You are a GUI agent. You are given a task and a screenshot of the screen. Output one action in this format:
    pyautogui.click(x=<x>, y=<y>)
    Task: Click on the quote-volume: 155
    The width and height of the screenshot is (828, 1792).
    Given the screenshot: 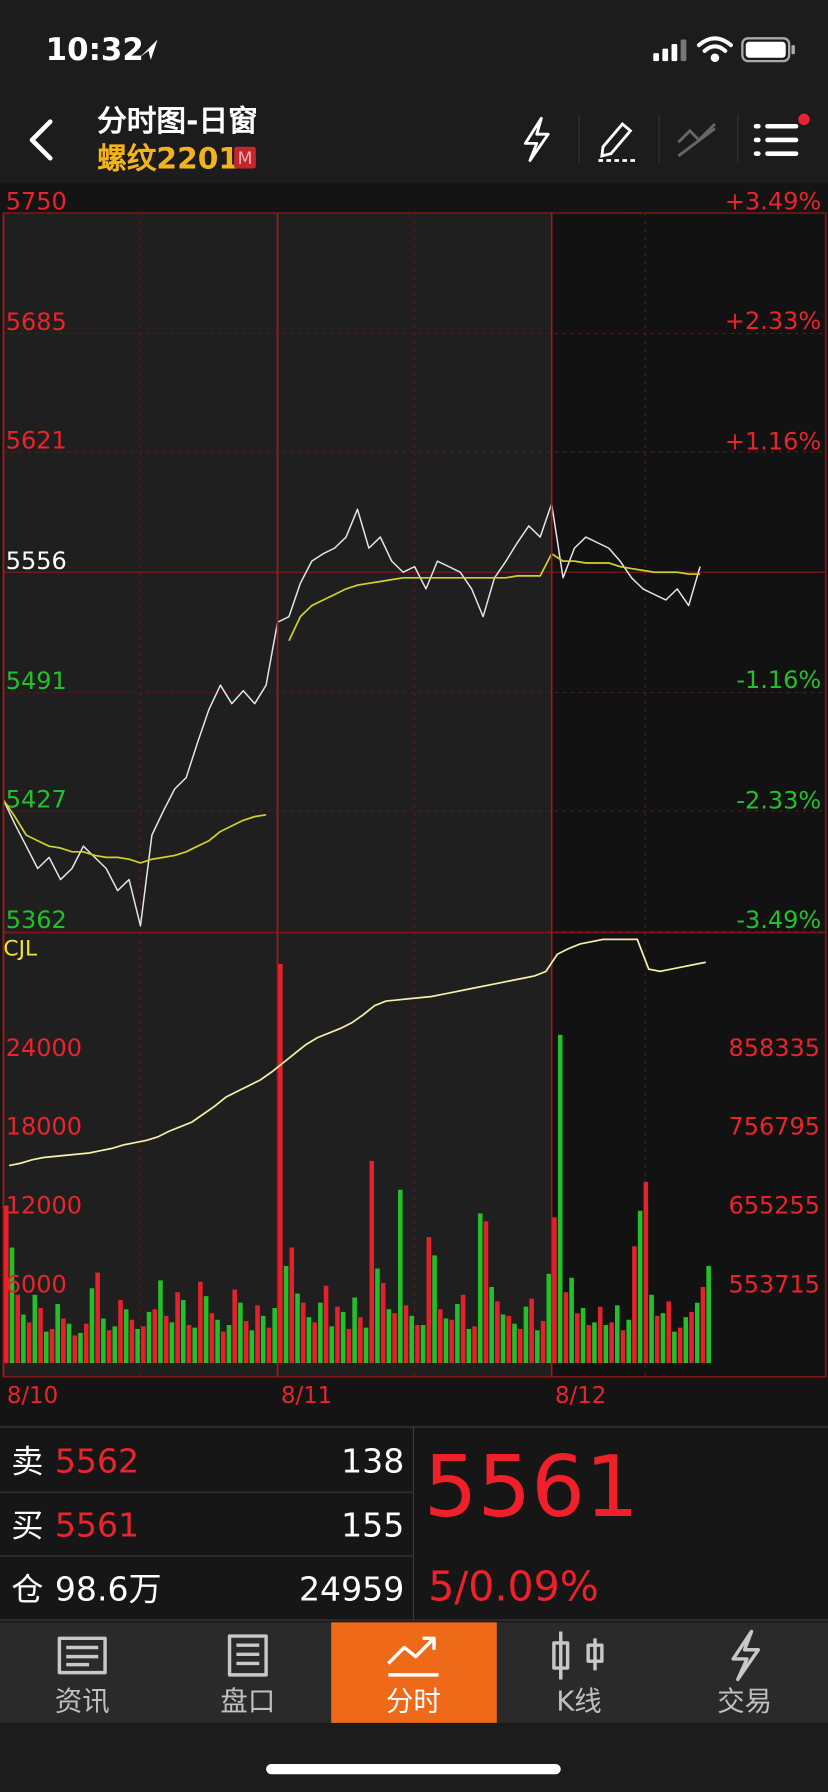 What is the action you would take?
    pyautogui.click(x=372, y=1525)
    